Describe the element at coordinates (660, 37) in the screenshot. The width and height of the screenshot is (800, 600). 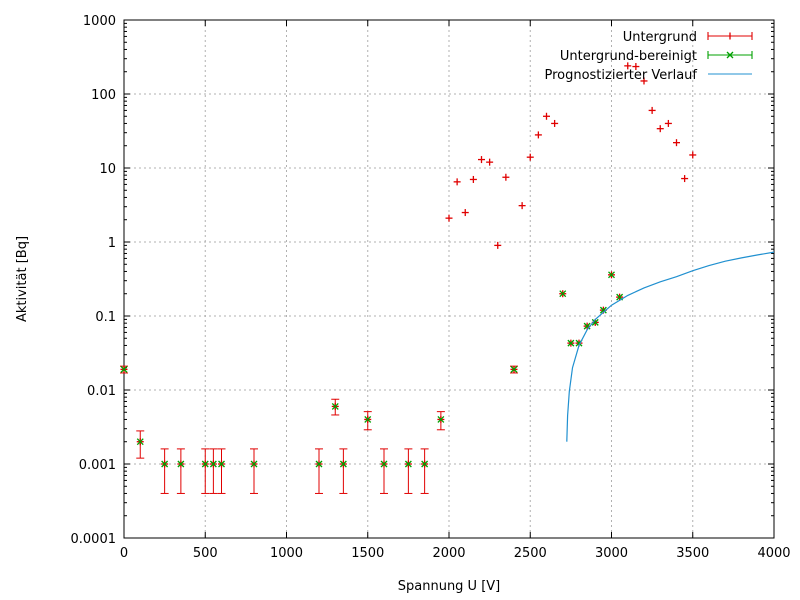
I see `legend-label: Untergrund` at that location.